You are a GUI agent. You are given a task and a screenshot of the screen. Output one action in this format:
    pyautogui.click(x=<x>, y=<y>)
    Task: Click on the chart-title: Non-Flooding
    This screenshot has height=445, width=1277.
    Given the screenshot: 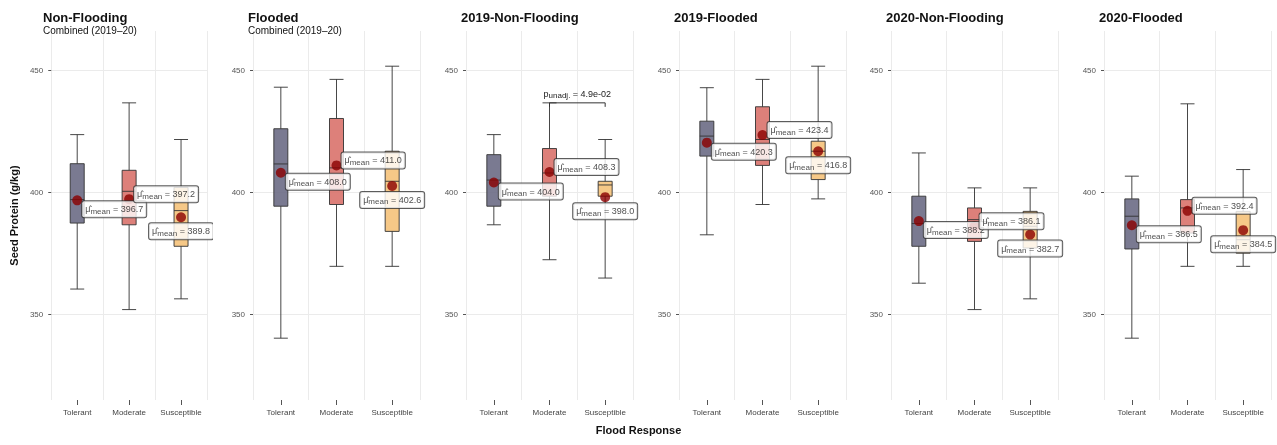 What is the action you would take?
    pyautogui.click(x=85, y=17)
    